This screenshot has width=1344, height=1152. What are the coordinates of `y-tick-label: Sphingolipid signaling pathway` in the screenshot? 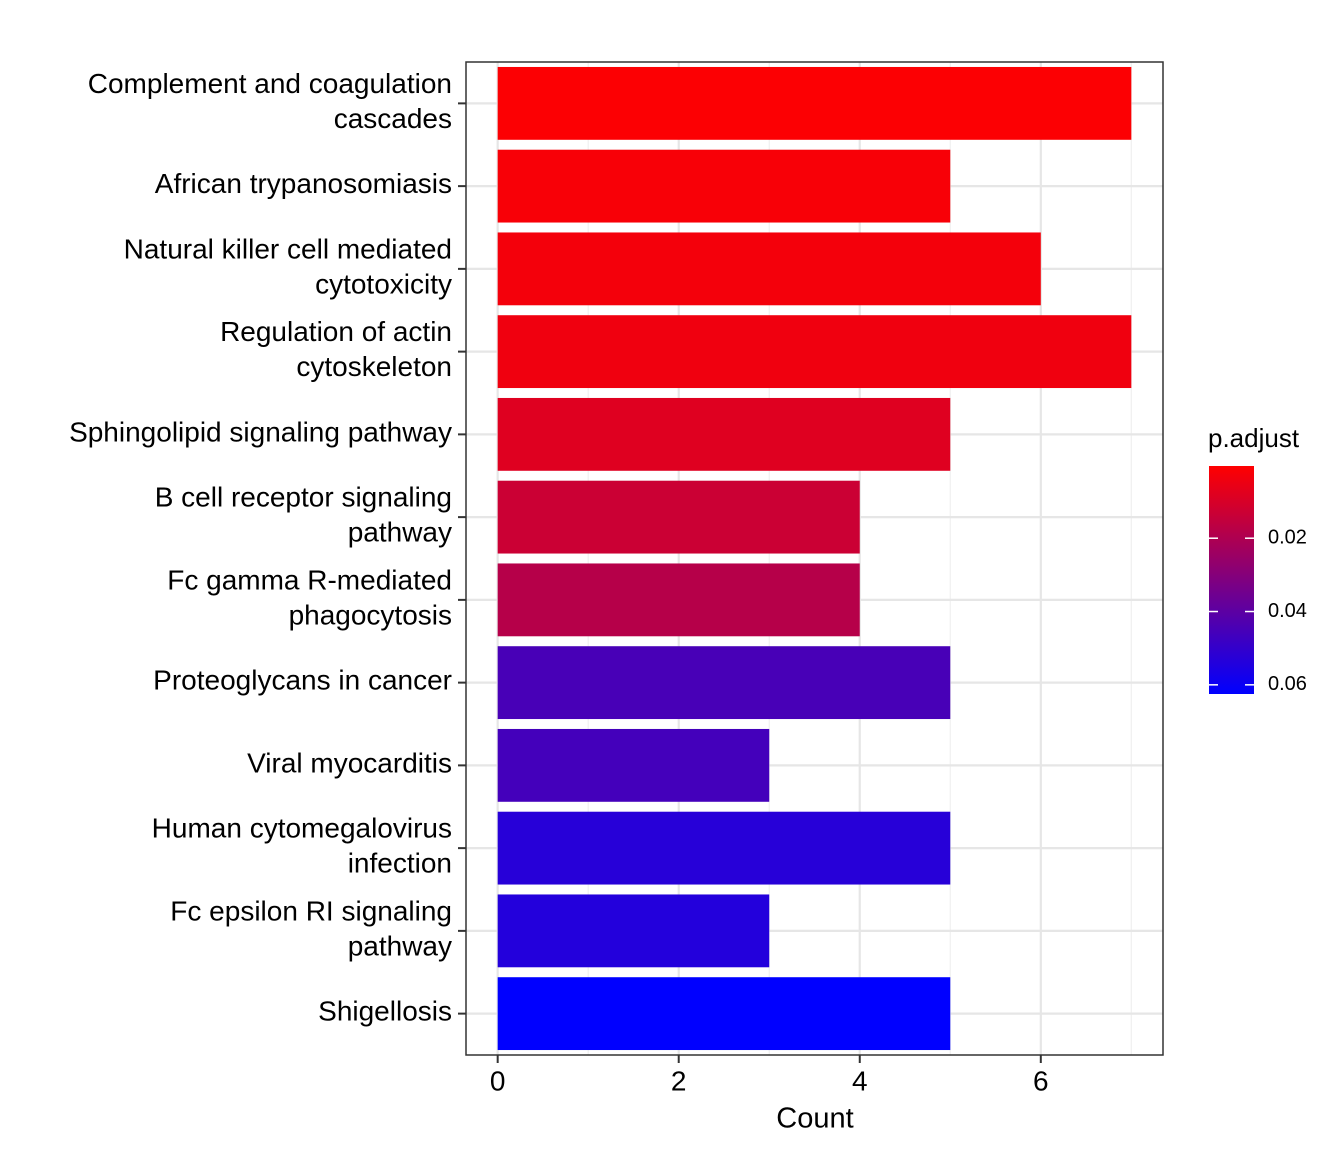 It's located at (260, 432).